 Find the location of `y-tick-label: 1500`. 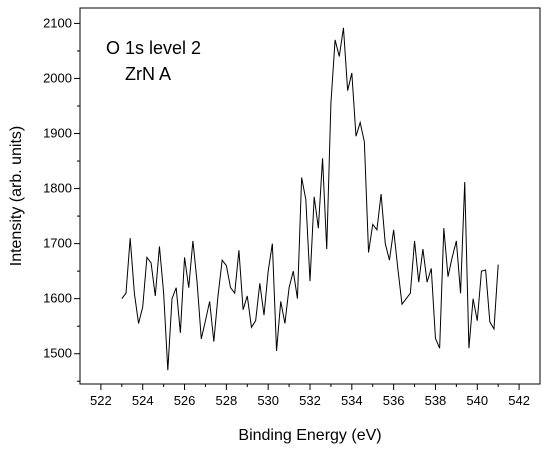

y-tick-label: 1500 is located at coordinates (57, 353).